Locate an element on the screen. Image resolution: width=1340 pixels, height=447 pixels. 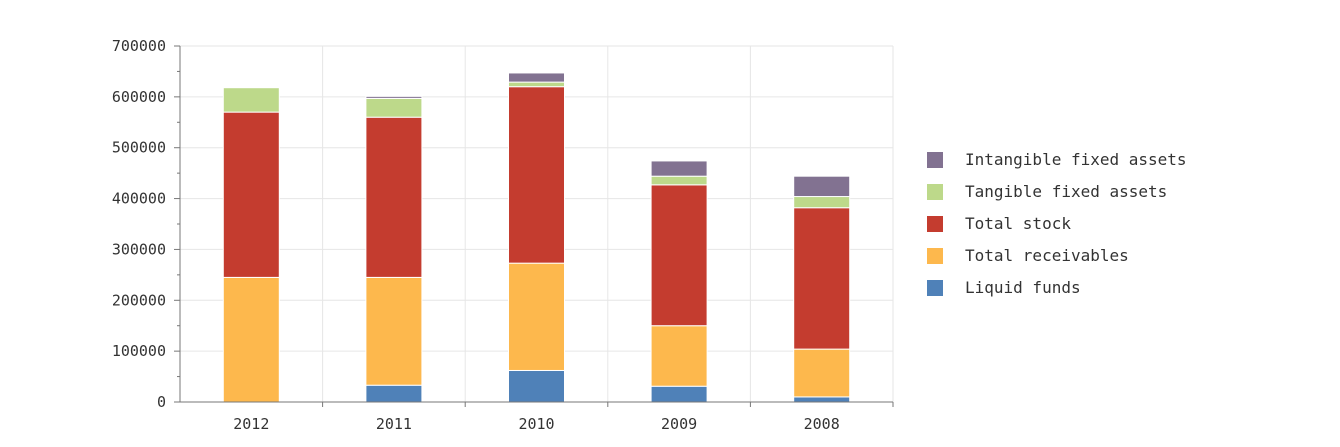
y-tick-label: 400000 is located at coordinates (139, 199).